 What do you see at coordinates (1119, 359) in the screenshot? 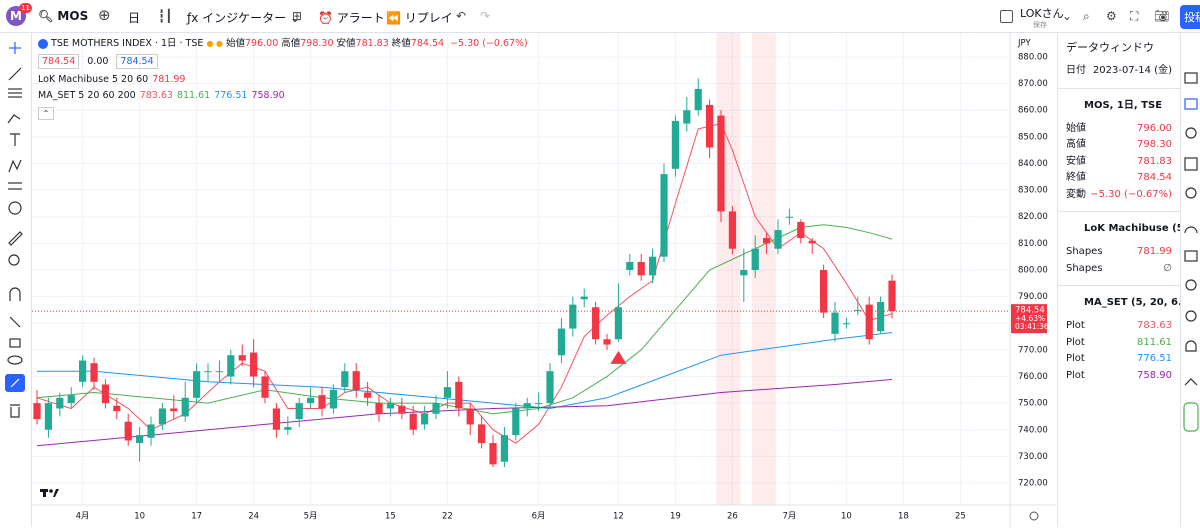
I see `dw-row: Plot 776.51` at bounding box center [1119, 359].